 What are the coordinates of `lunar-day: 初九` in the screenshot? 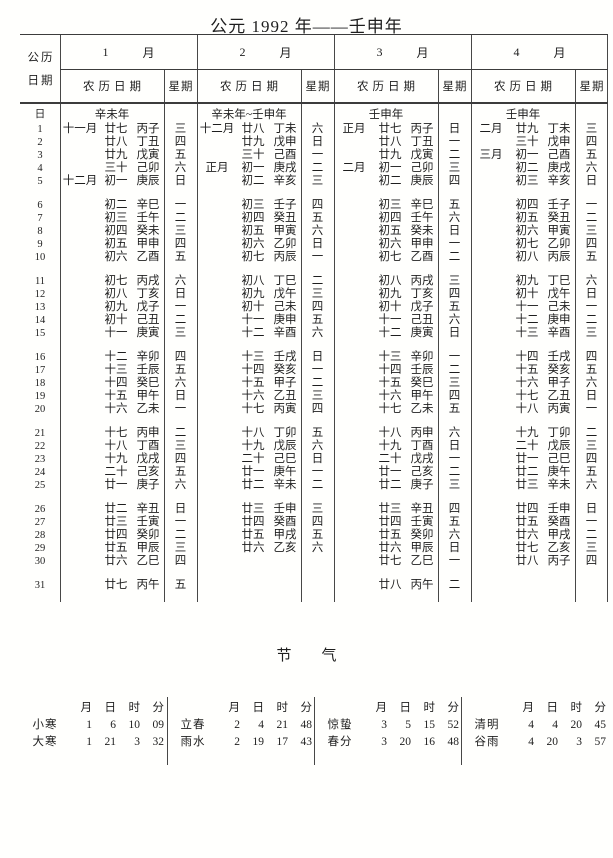 It's located at (253, 294).